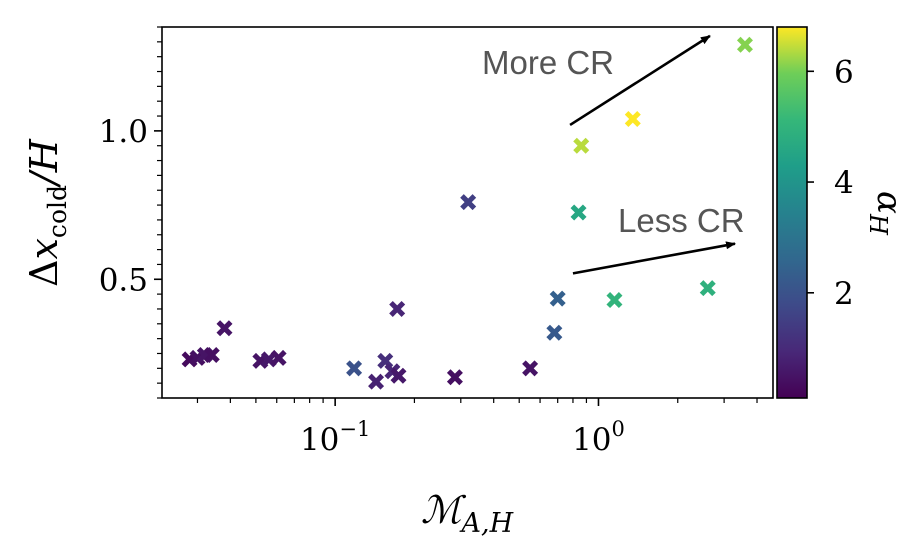 The height and width of the screenshot is (542, 924). Describe the element at coordinates (467, 513) in the screenshot. I see `x-axis-label: ℳA,H` at that location.